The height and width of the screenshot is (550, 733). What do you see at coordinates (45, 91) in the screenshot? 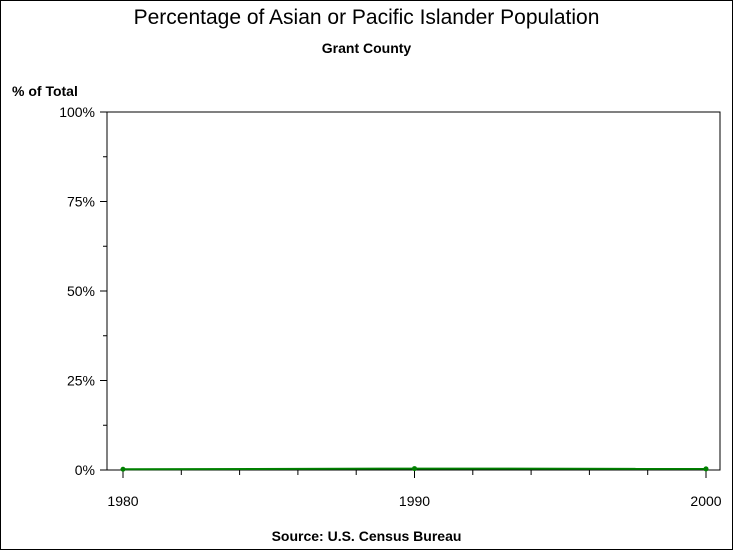
I see `y-axis-label: % of Total` at bounding box center [45, 91].